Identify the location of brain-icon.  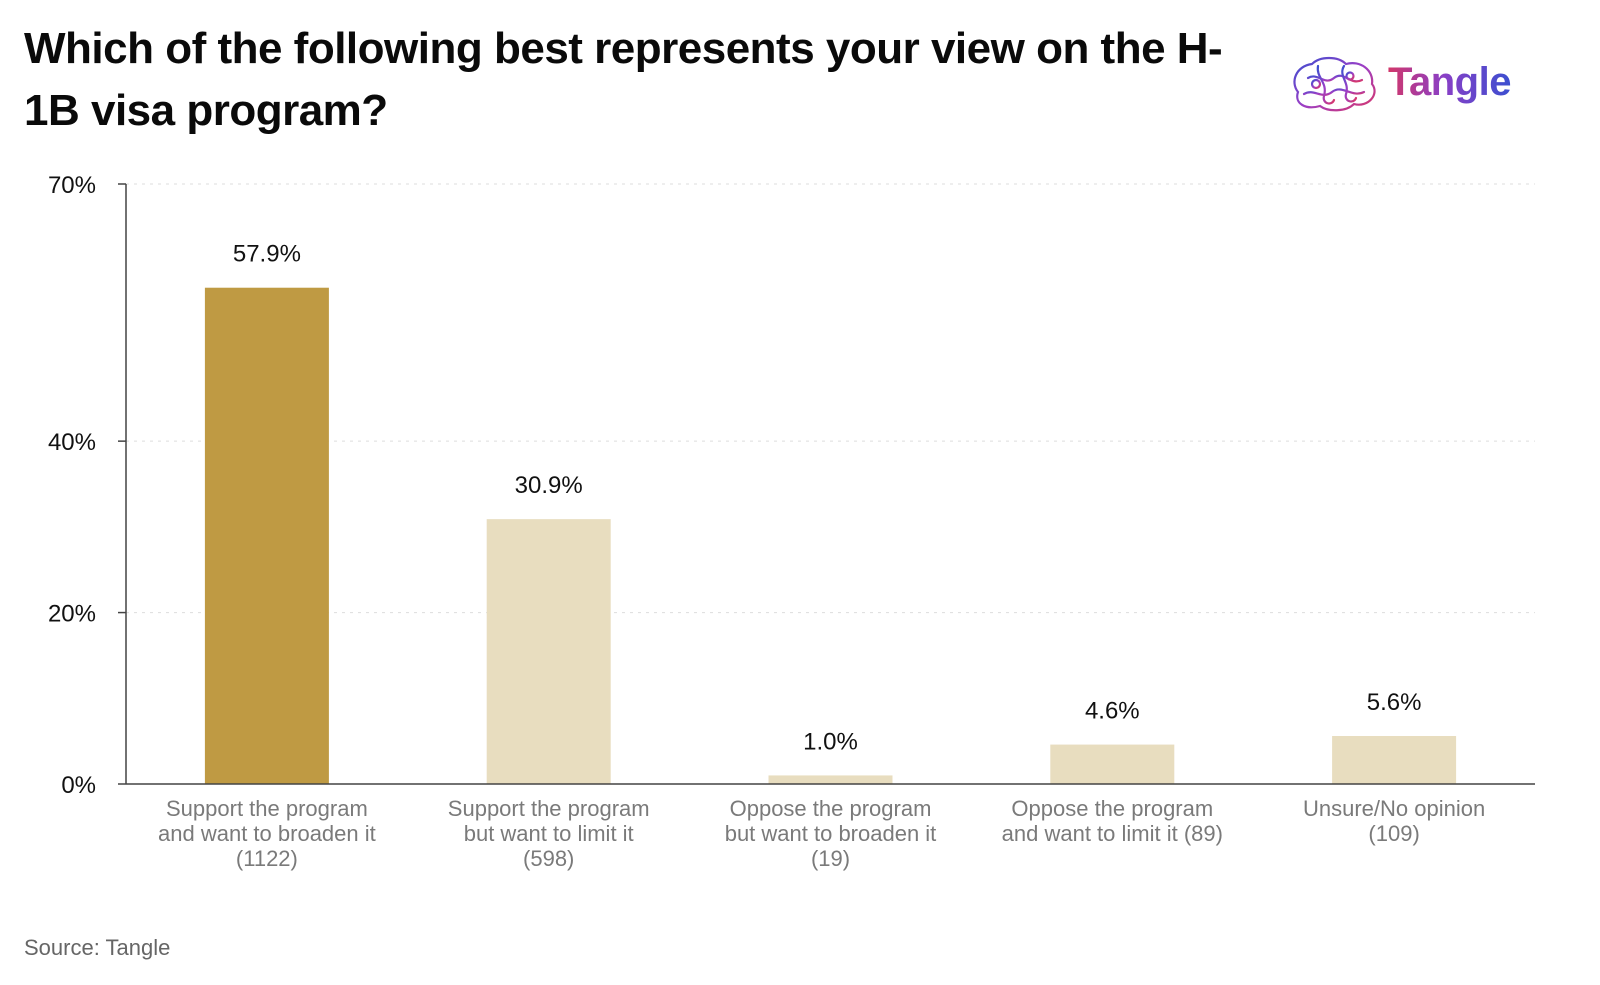
(1334, 84).